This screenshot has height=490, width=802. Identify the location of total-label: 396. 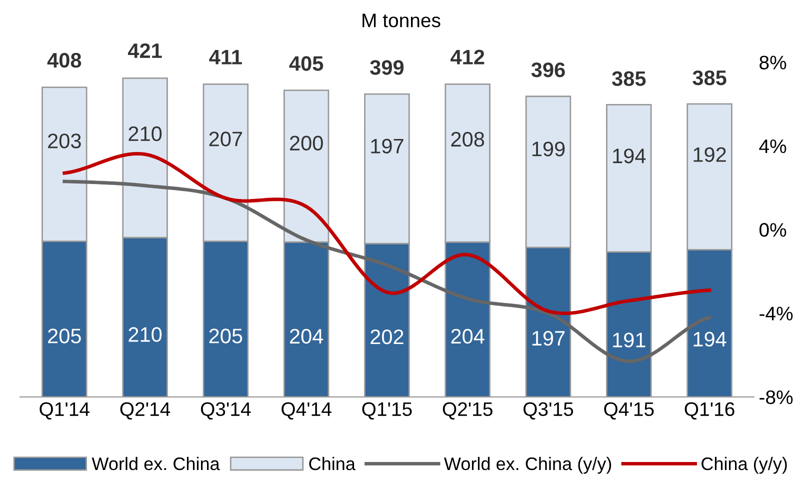
(548, 70).